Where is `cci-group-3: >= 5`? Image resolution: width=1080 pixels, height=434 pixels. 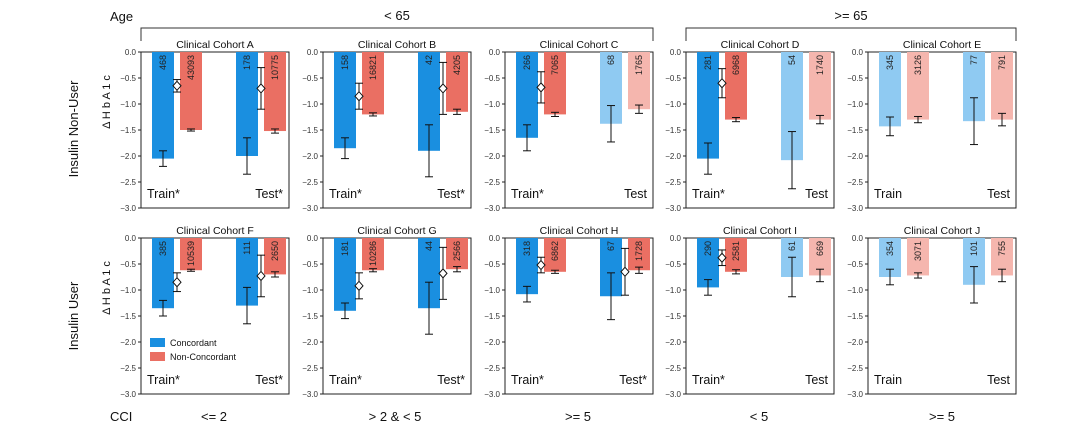
cci-group-3: >= 5 is located at coordinates (578, 416).